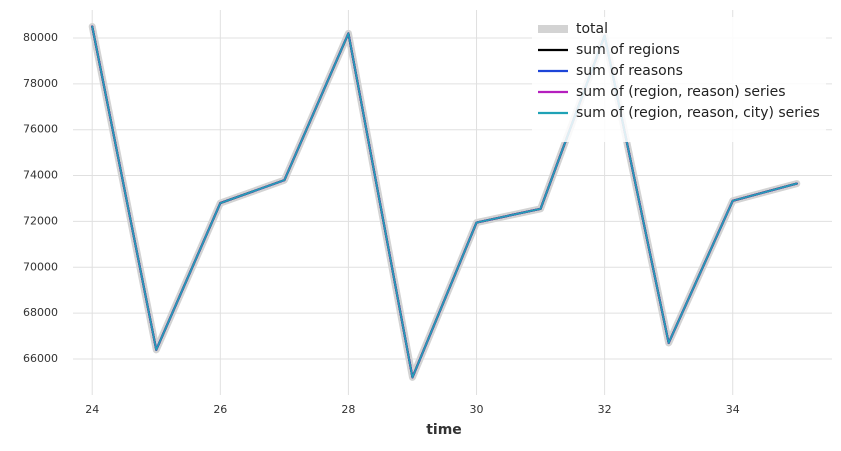 The width and height of the screenshot is (841, 451). Describe the element at coordinates (733, 409) in the screenshot. I see `x-tick-label: 34` at that location.